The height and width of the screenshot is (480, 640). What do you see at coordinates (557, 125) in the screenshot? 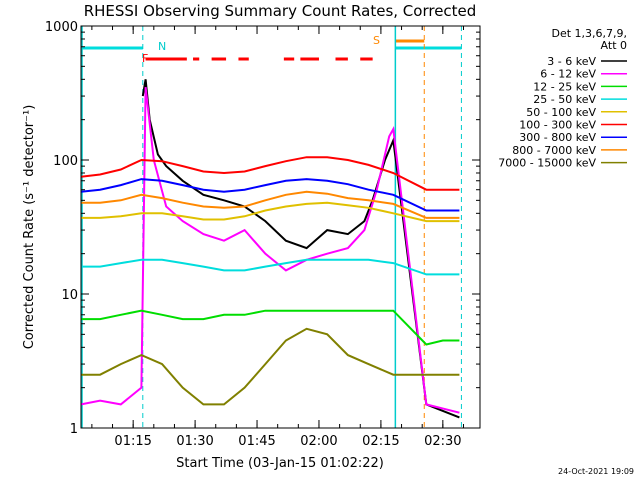
I see `legend-label-5: 100 - 300 keV` at bounding box center [557, 125].